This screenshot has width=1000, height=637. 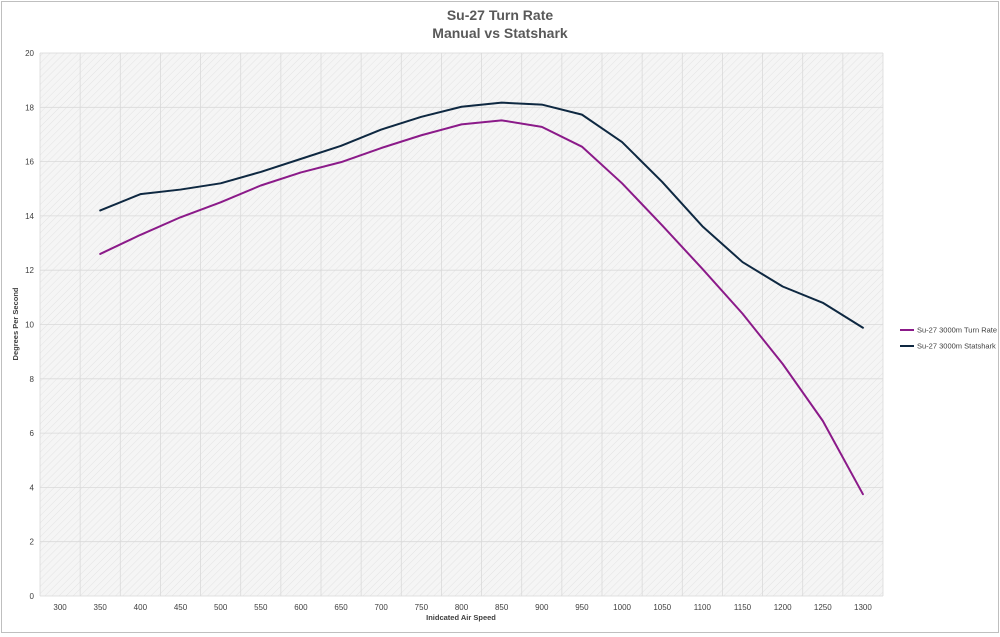 What do you see at coordinates (500, 33) in the screenshot?
I see `chart-subtitle: Manual vs Statshark` at bounding box center [500, 33].